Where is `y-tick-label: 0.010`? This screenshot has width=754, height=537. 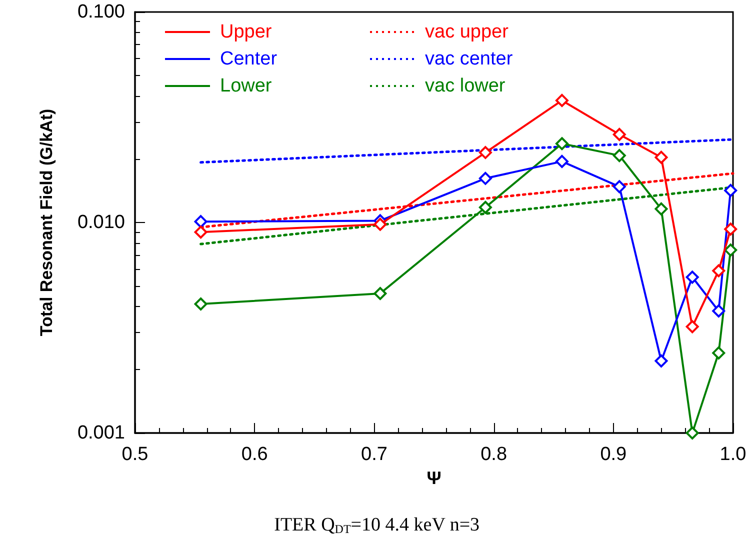
y-tick-label: 0.010 is located at coordinates (101, 222).